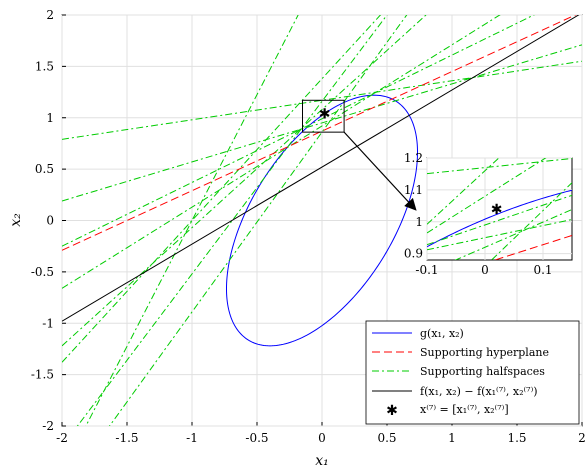 The image size is (586, 474). I want to click on legend-label-ellipse: g(x₁, x₂), so click(442, 333).